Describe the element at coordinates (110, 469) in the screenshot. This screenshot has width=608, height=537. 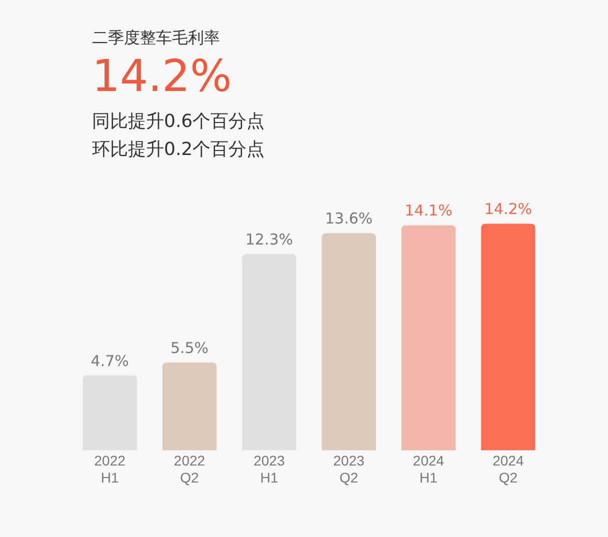
I see `x-tick-label: 2022 H1` at that location.